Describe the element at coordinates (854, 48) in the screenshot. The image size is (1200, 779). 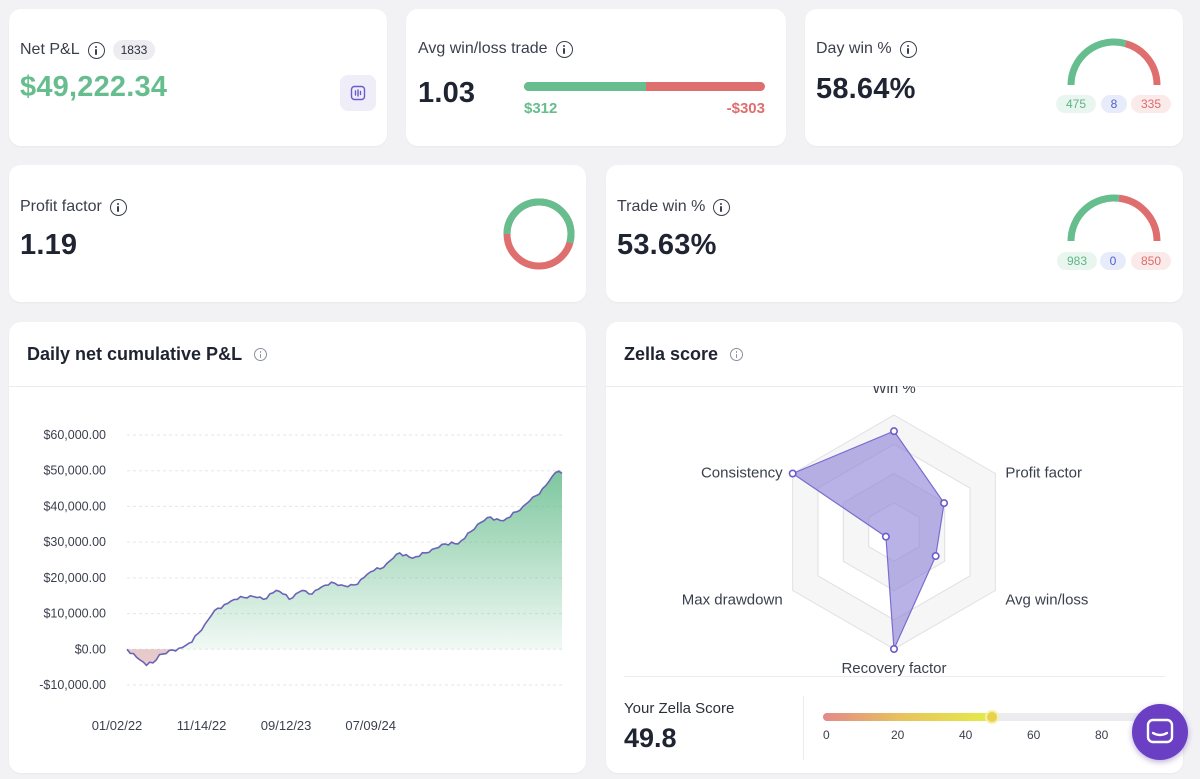
I see `day-win-label: Day win %` at that location.